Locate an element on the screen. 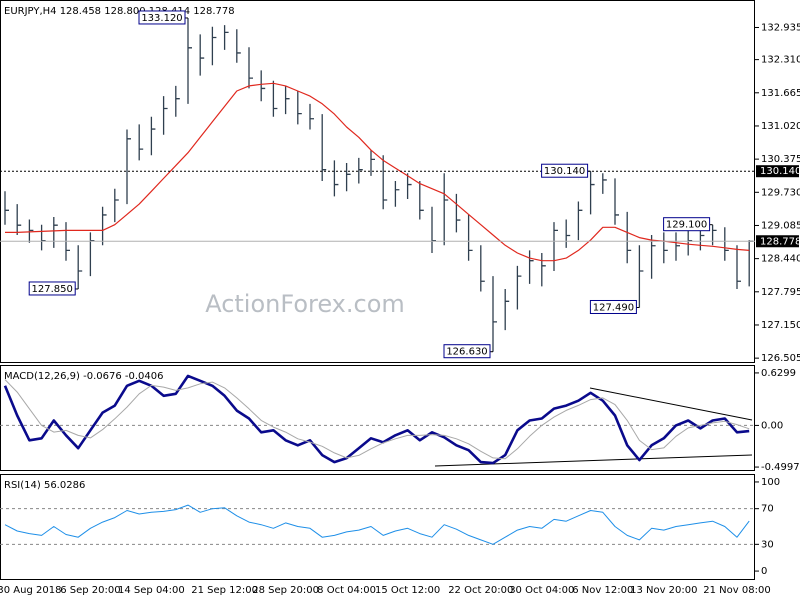 Image resolution: width=800 pixels, height=604 pixels. y-tick-label: 127.150 is located at coordinates (780, 325).